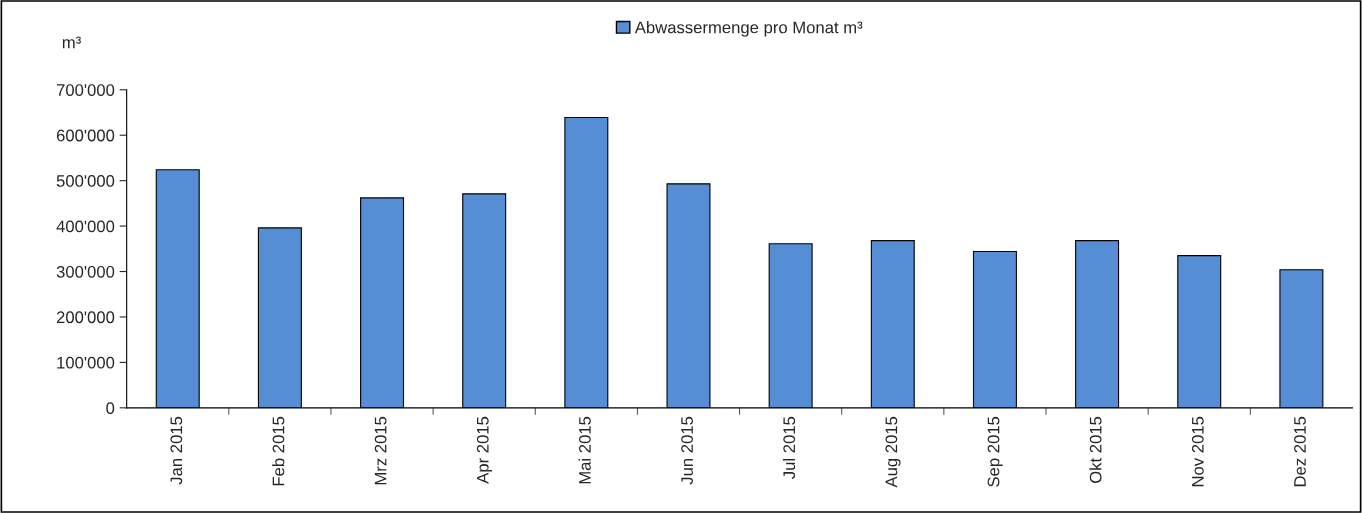  What do you see at coordinates (789, 447) in the screenshot?
I see `x-tick-label: Jul 2015` at bounding box center [789, 447].